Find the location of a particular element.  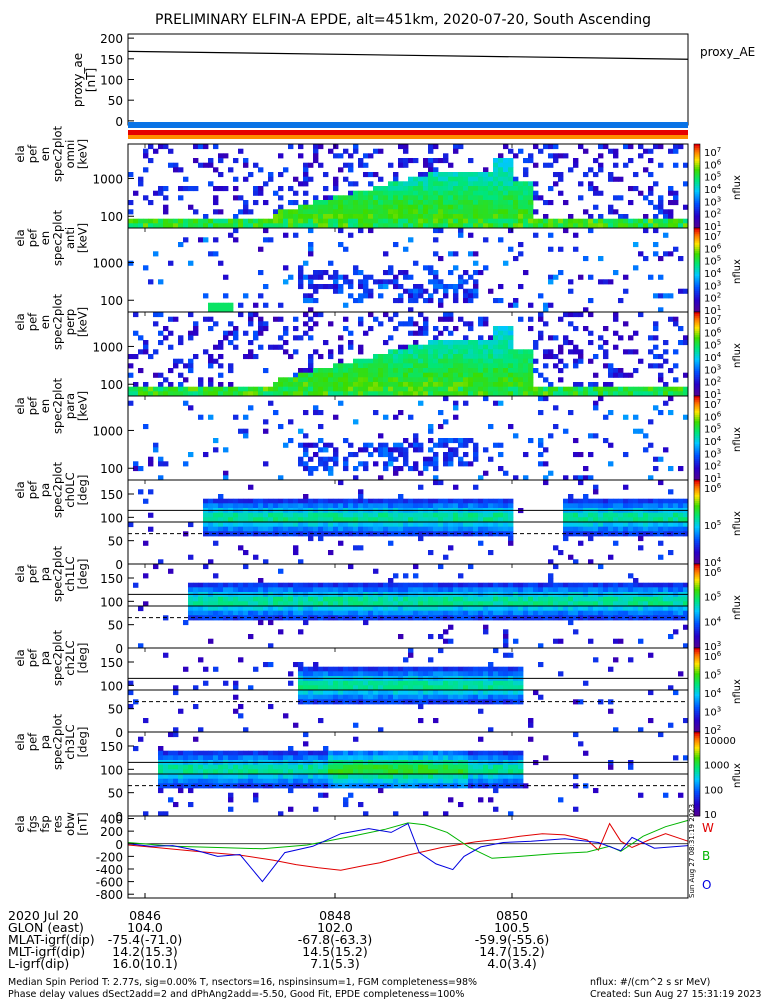

creation-stamp: Sun Aug 27 08:31:19 2023 is located at coordinates (692, 851).